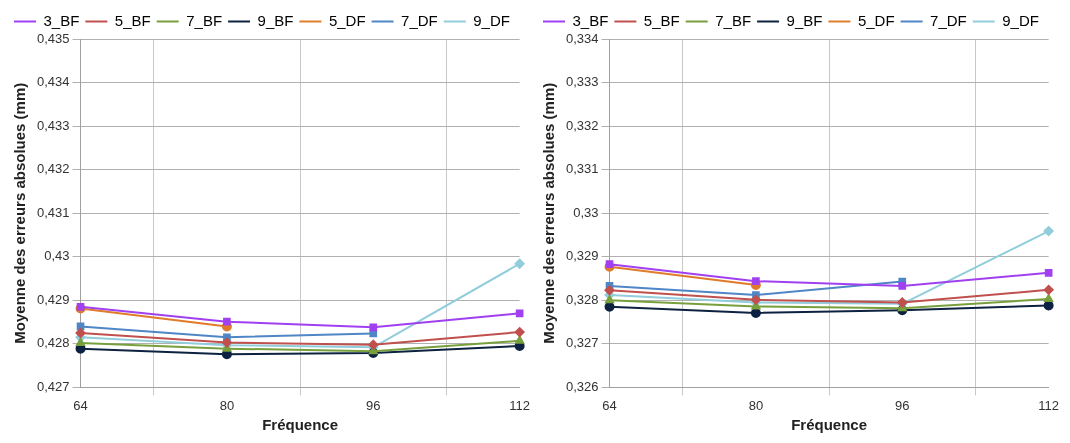 Image resolution: width=1070 pixels, height=443 pixels. I want to click on y-tick-label: 0,435, so click(53, 38).